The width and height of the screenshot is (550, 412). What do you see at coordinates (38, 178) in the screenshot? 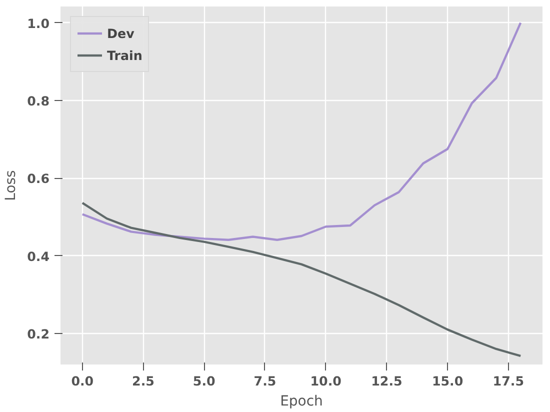
I see `y-tick-label: 0.6` at bounding box center [38, 178].